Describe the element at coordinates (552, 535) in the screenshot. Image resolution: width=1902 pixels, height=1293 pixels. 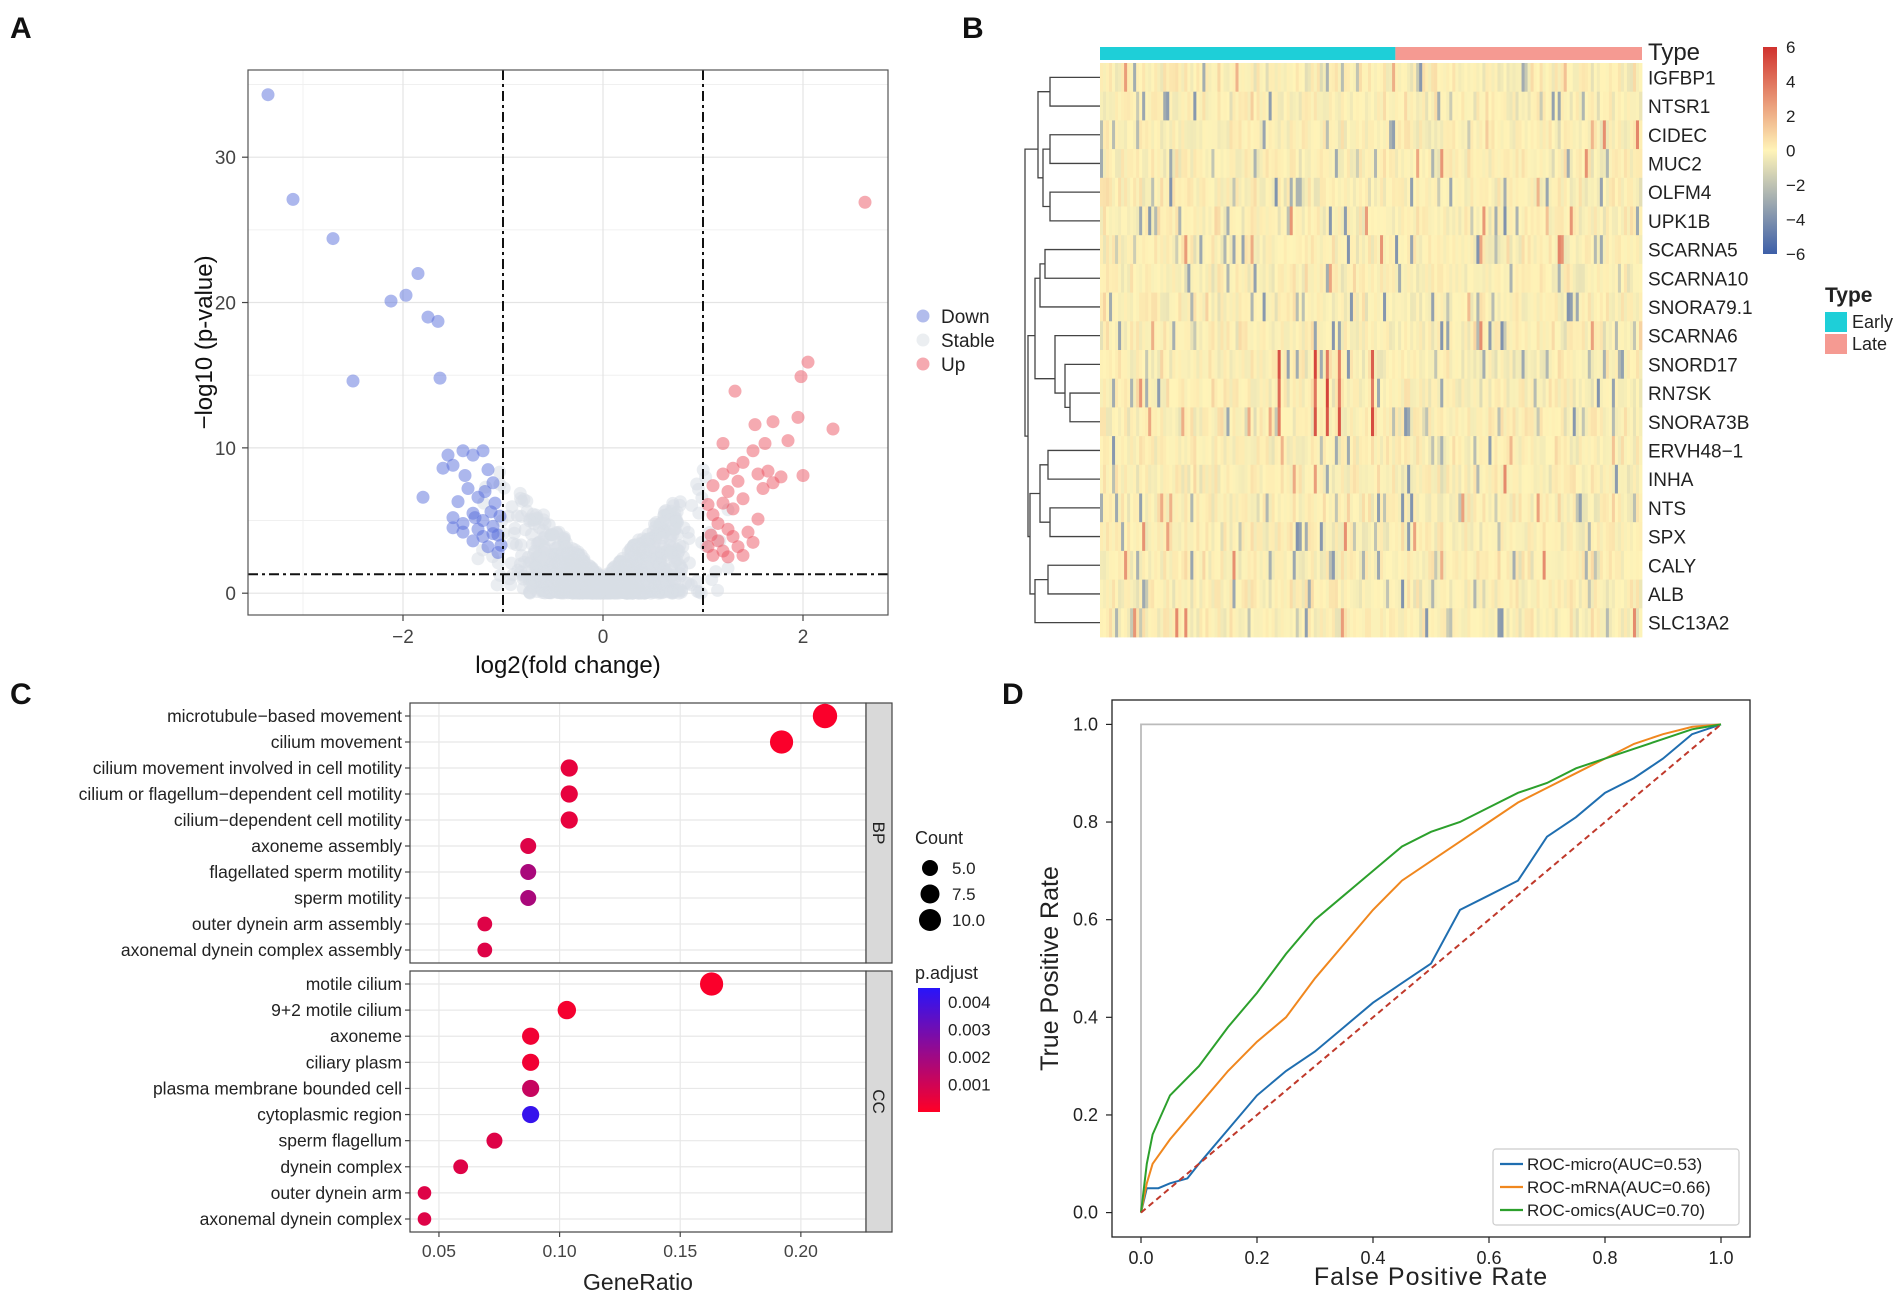
I see `stable-point` at that location.